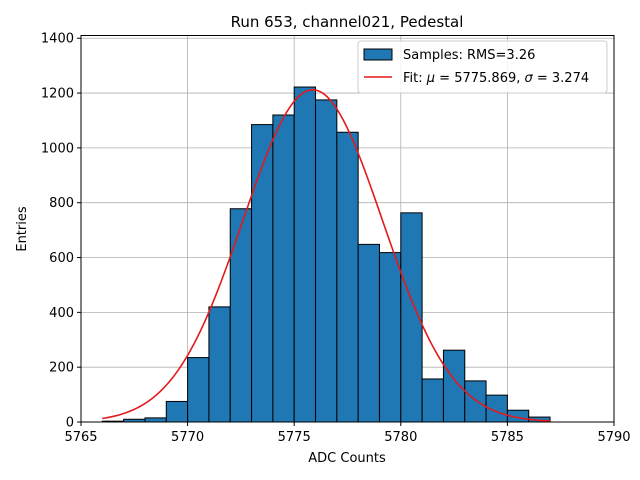  What do you see at coordinates (613, 437) in the screenshot?
I see `x-tick-label: 5790` at bounding box center [613, 437].